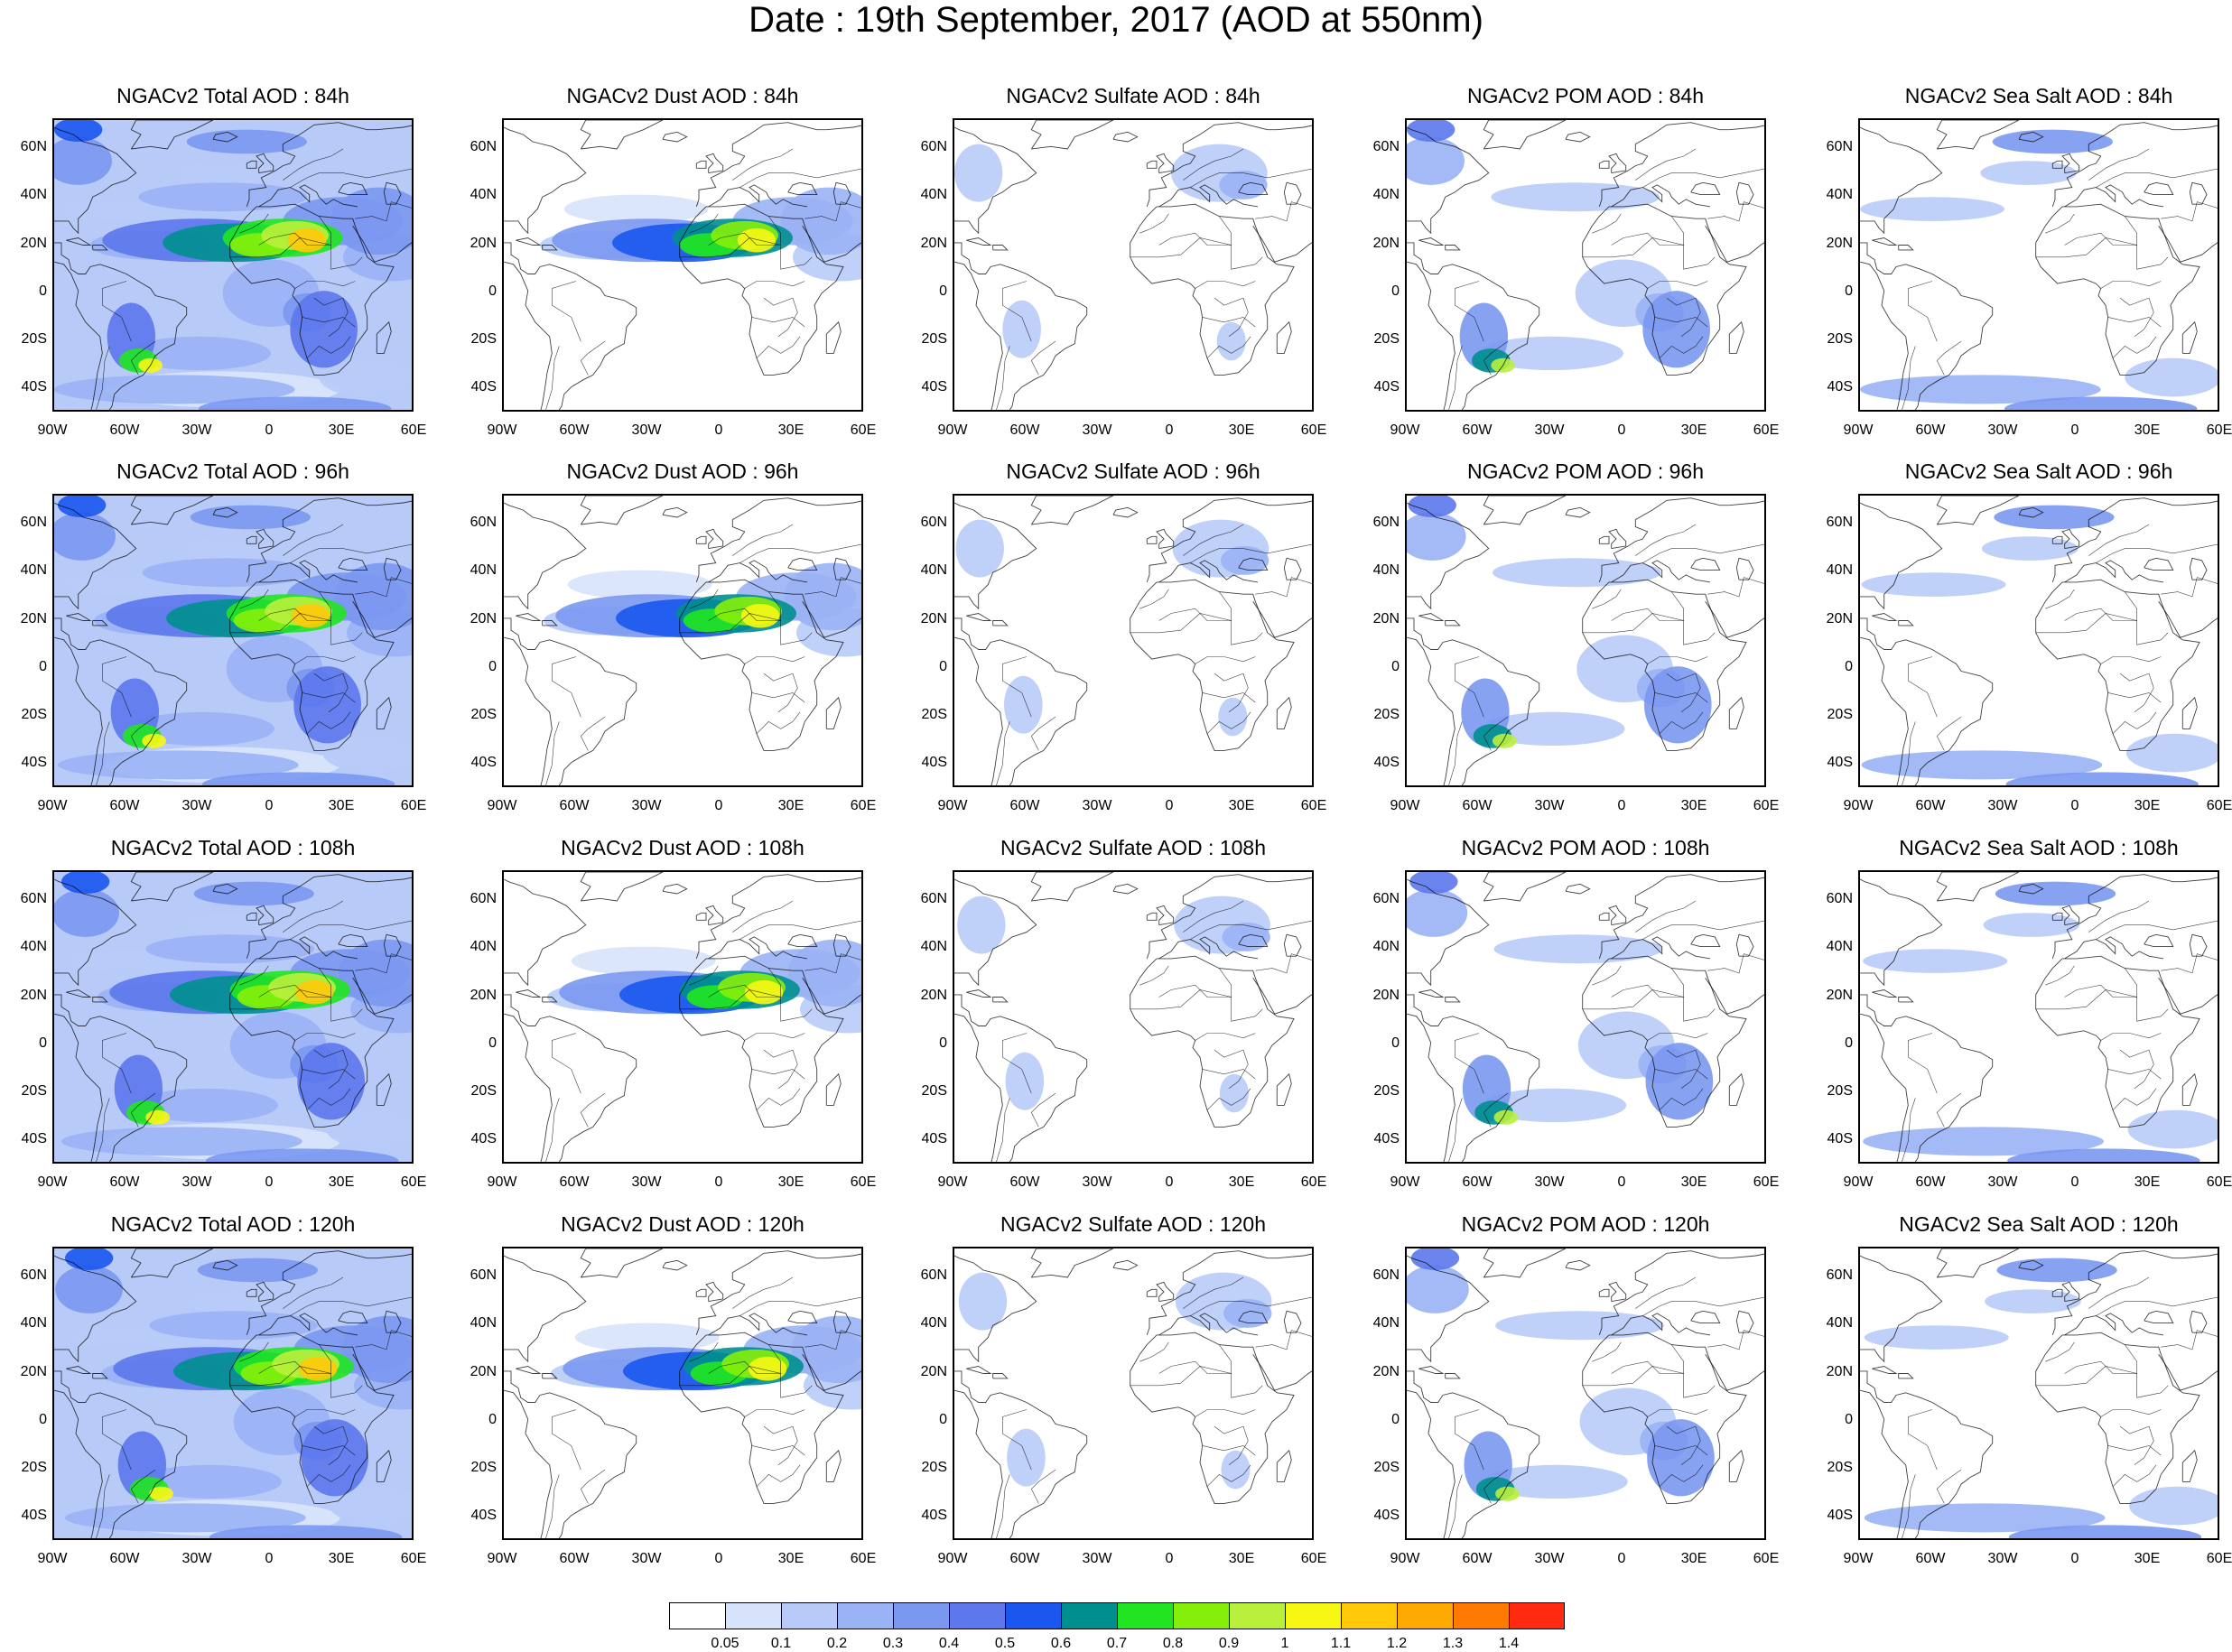  Describe the element at coordinates (1585, 471) in the screenshot. I see `panel-title: NGACv2 POM AOD : 96h` at that location.